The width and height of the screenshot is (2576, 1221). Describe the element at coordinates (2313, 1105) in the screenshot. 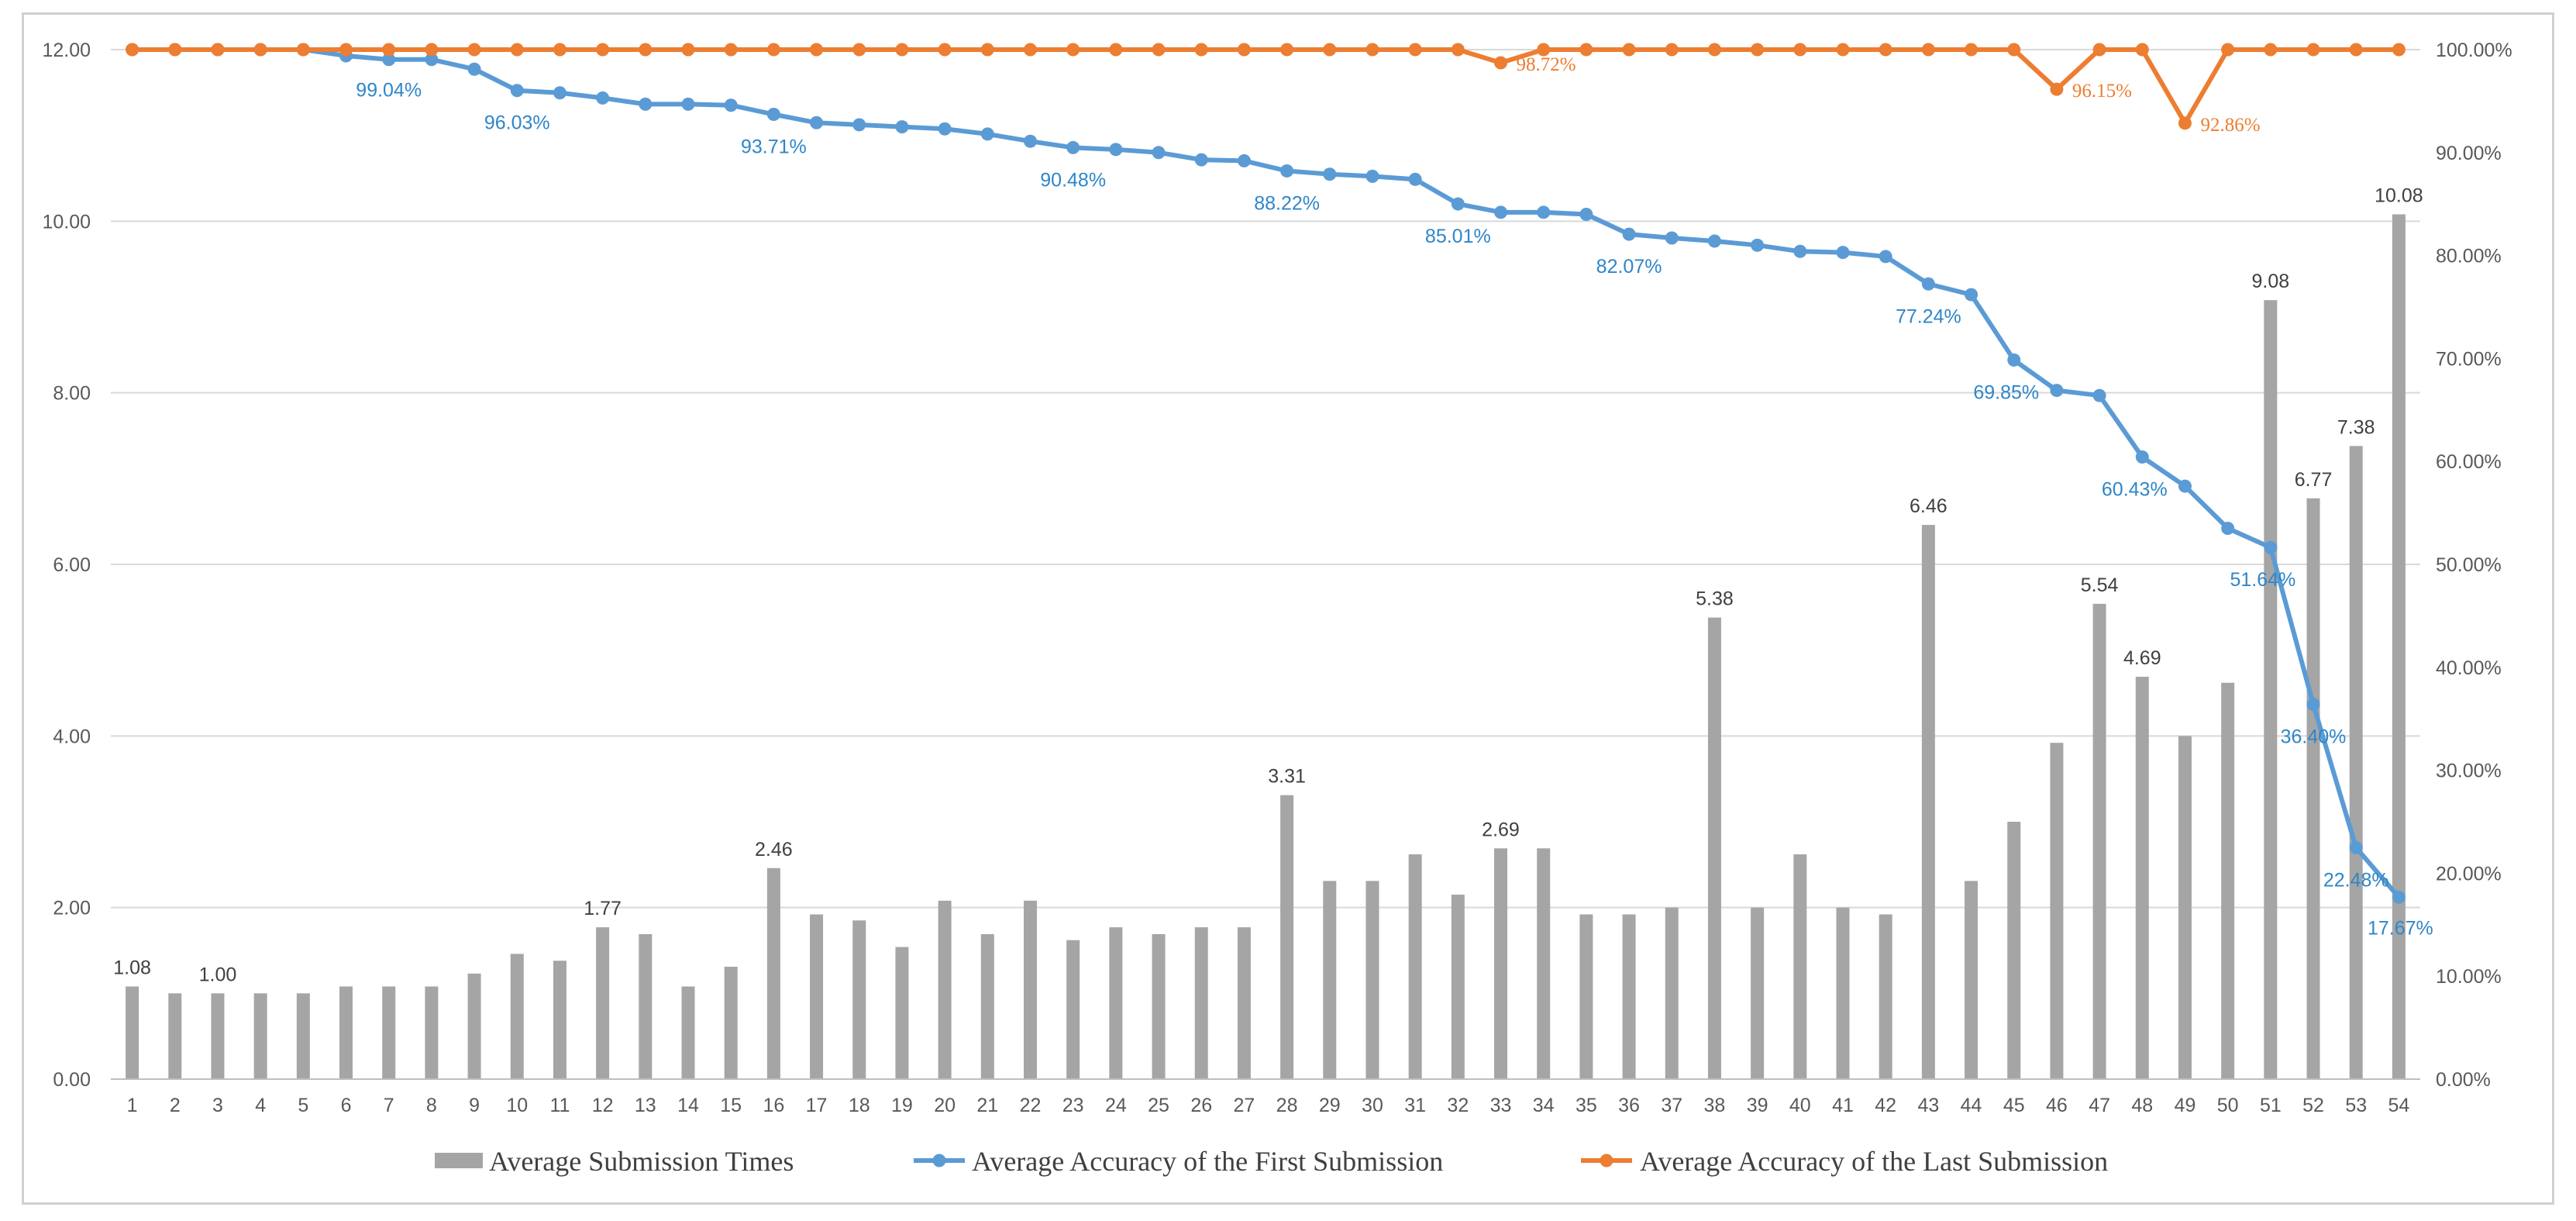

I see `x-axis-tick-label: 52` at that location.